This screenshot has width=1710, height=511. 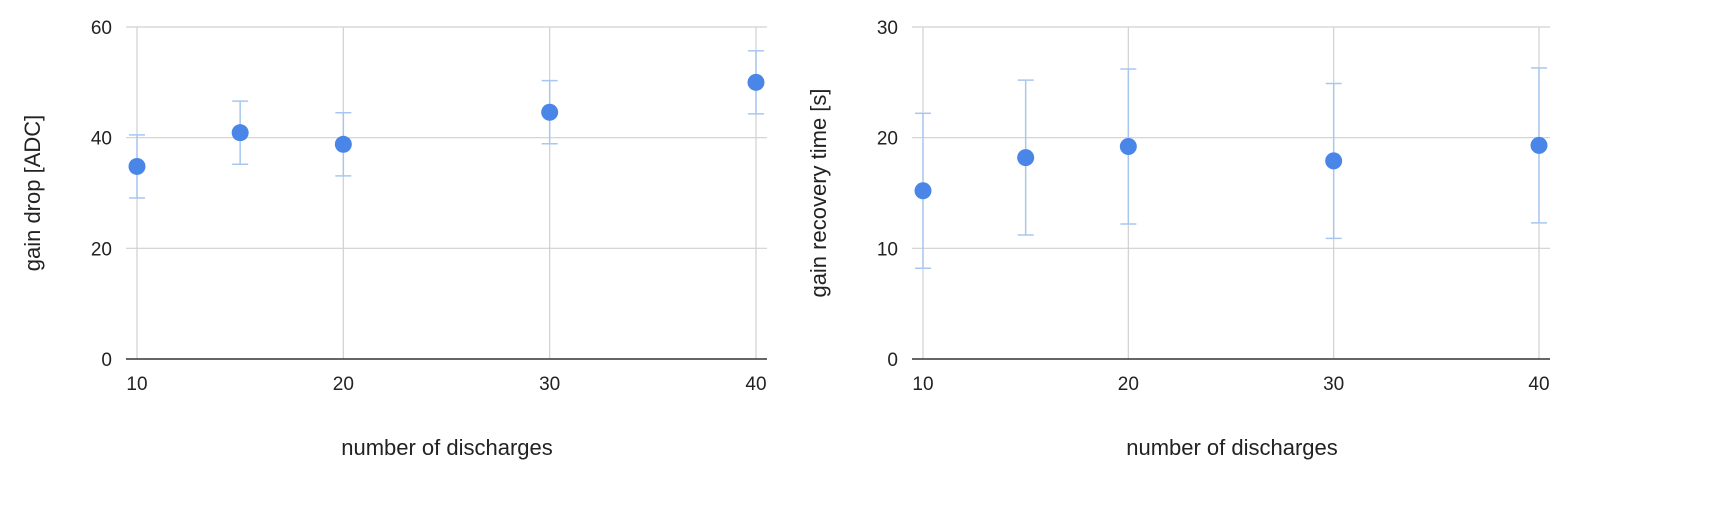 What do you see at coordinates (32, 193) in the screenshot?
I see `y-axis-label: gain drop [ADC]` at bounding box center [32, 193].